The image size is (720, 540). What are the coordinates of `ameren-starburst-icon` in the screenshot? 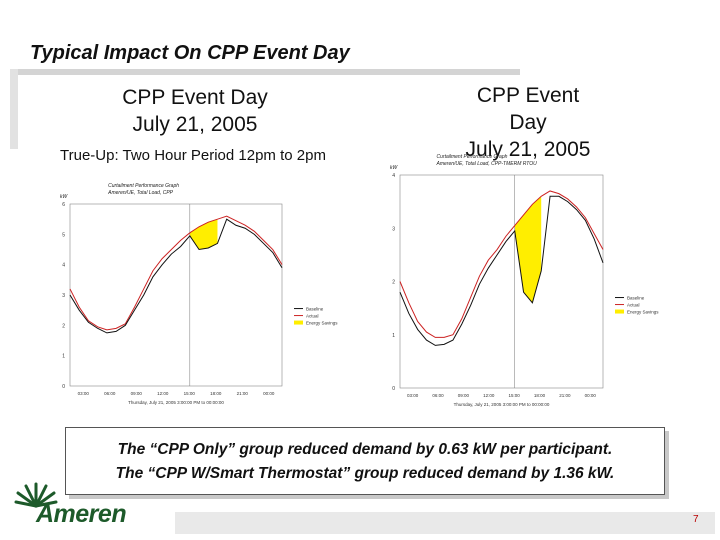 It's located at (36, 495).